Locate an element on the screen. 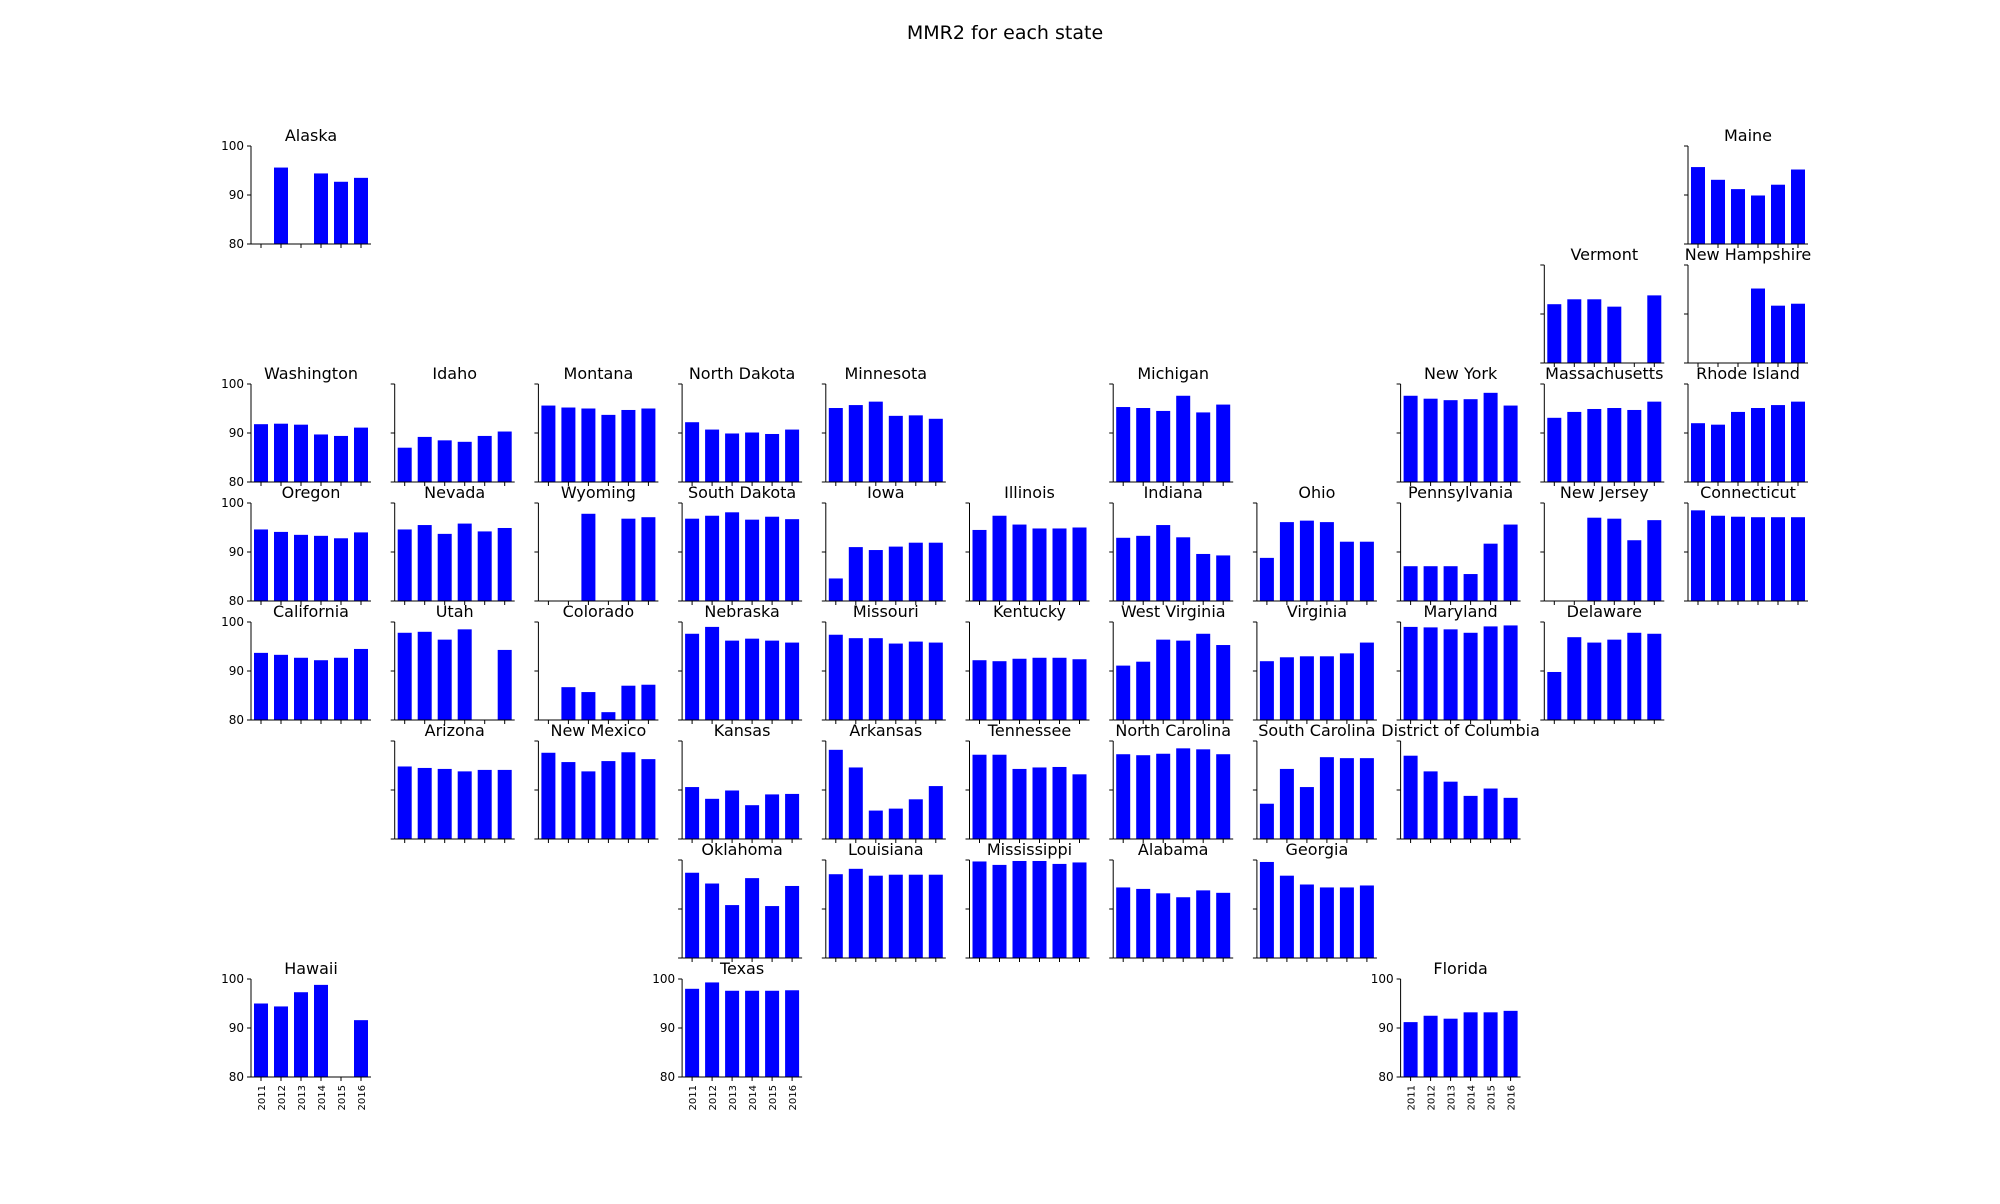 The image size is (2000, 1204). panel-wyoming: Wyoming is located at coordinates (596, 544).